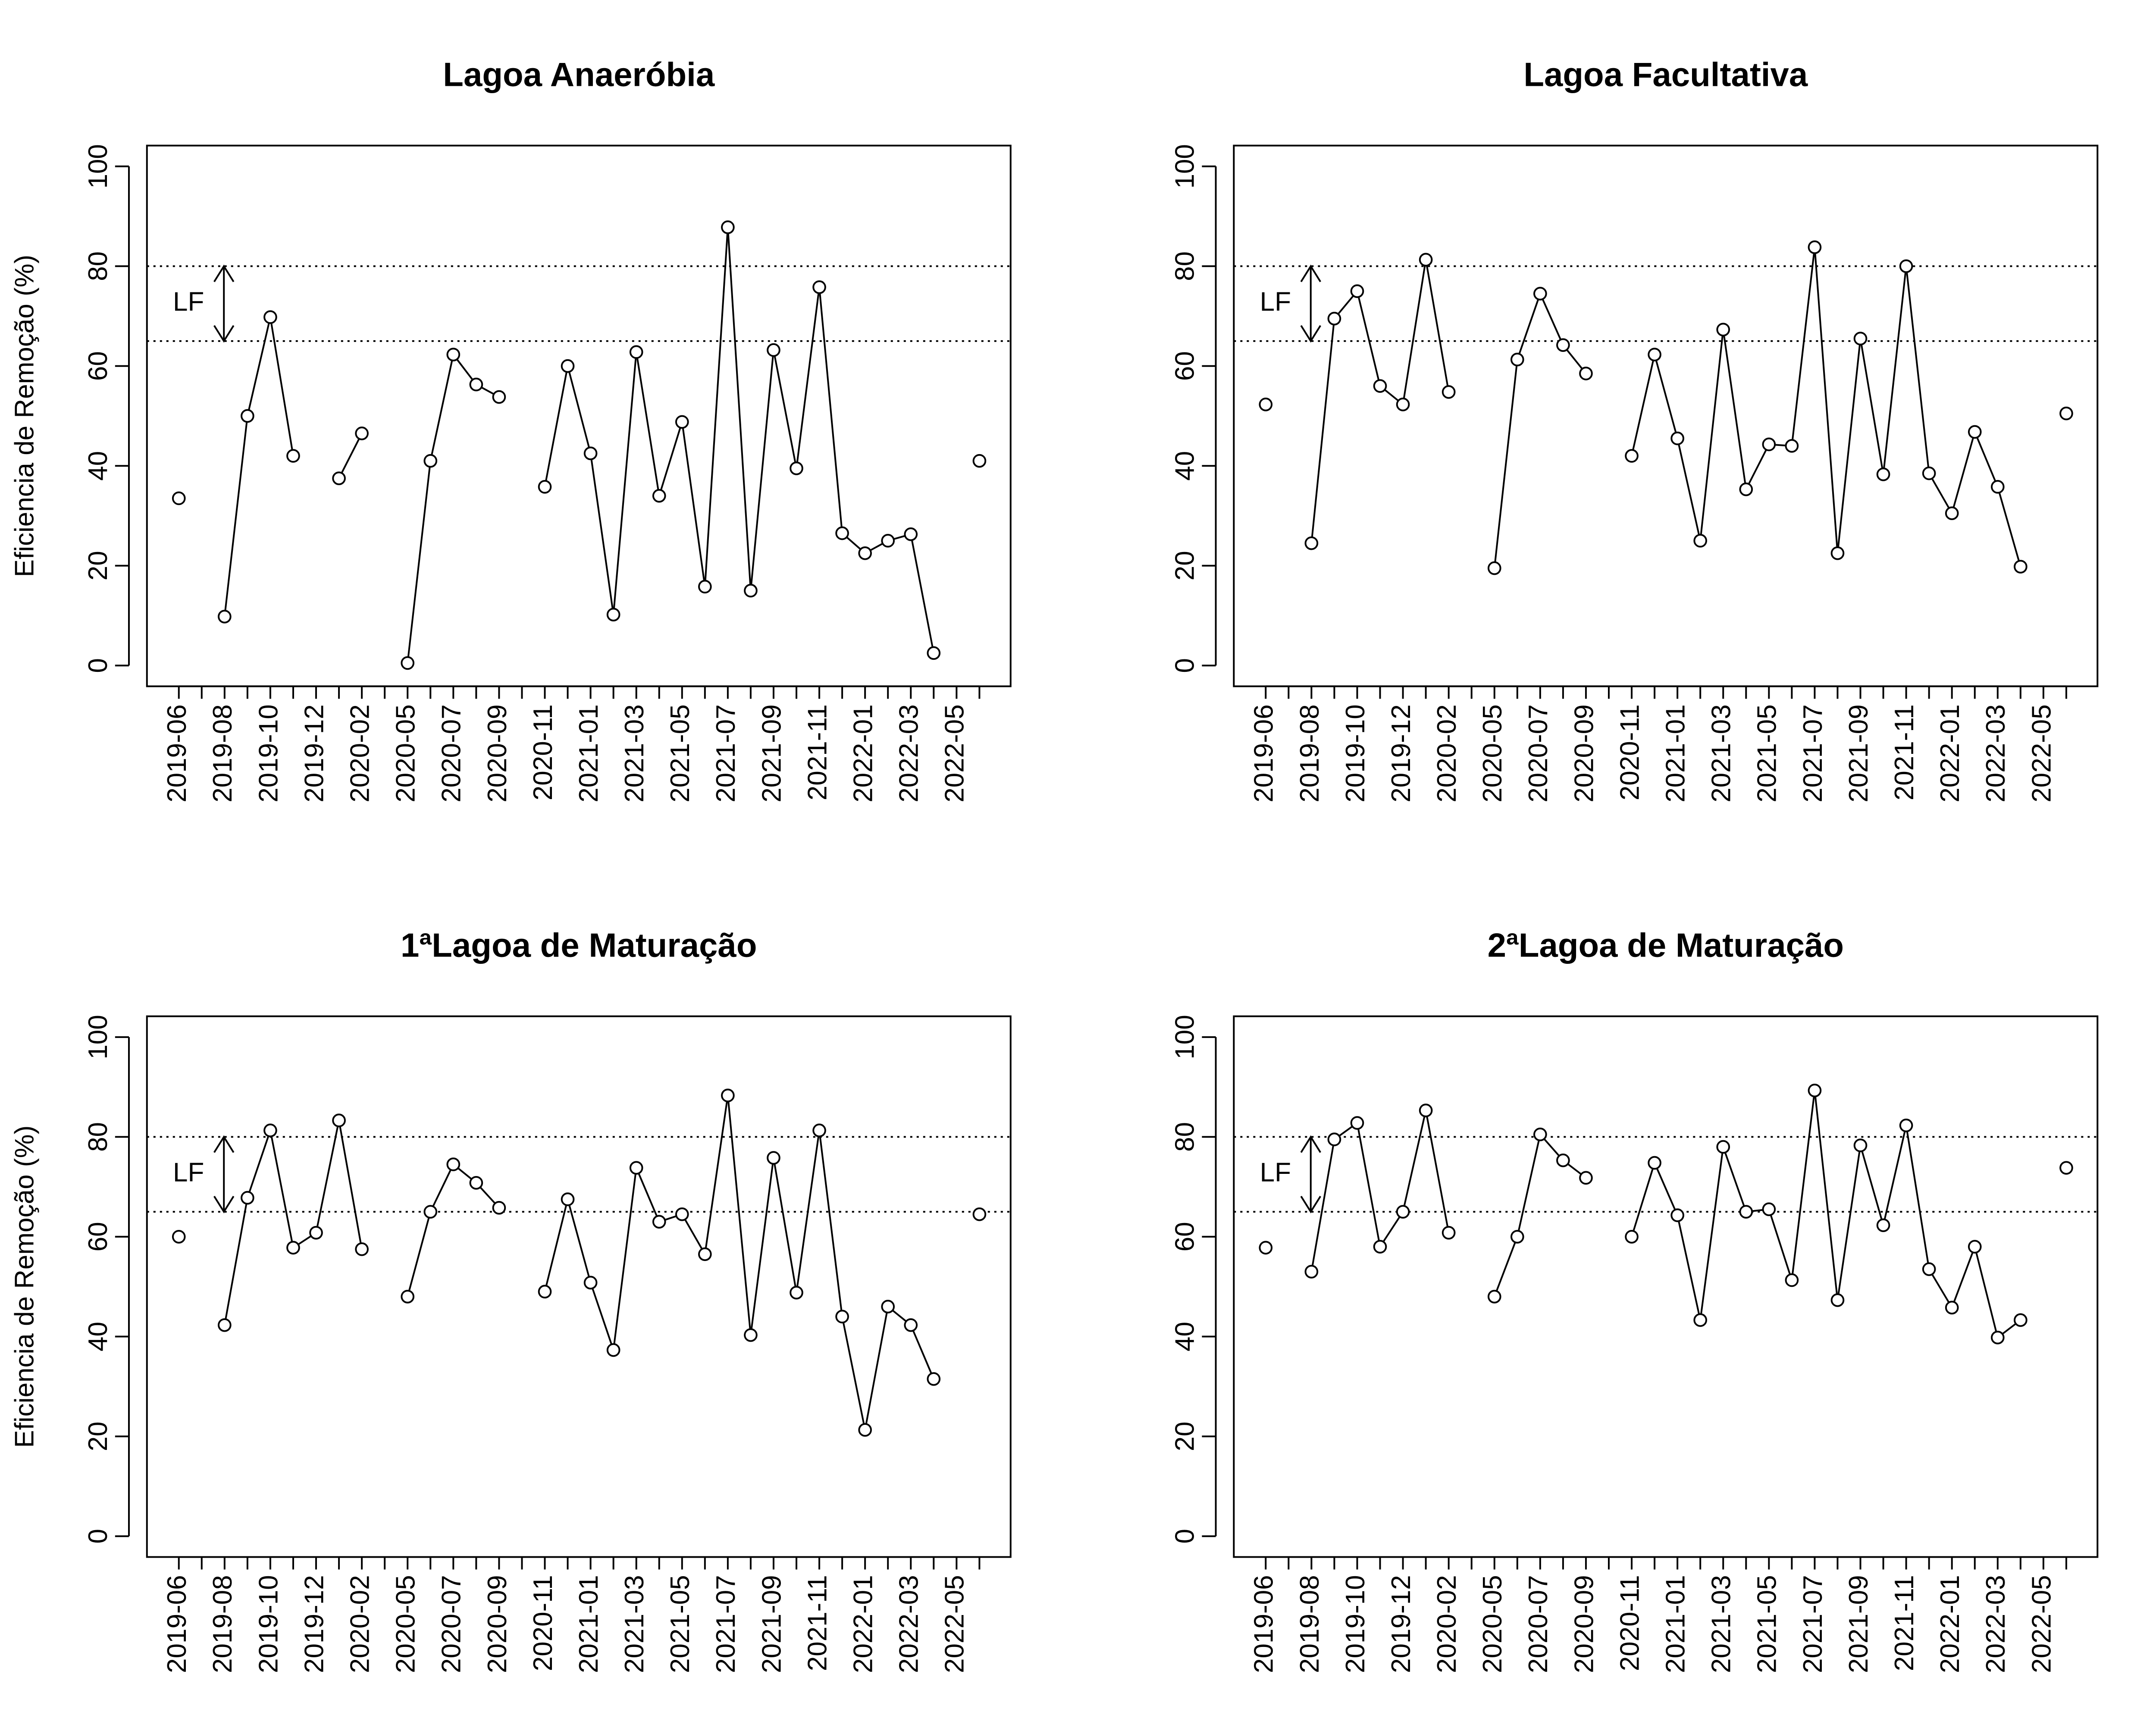 The width and height of the screenshot is (2156, 1725). Describe the element at coordinates (1275, 302) in the screenshot. I see `lf-annotation: LF` at that location.